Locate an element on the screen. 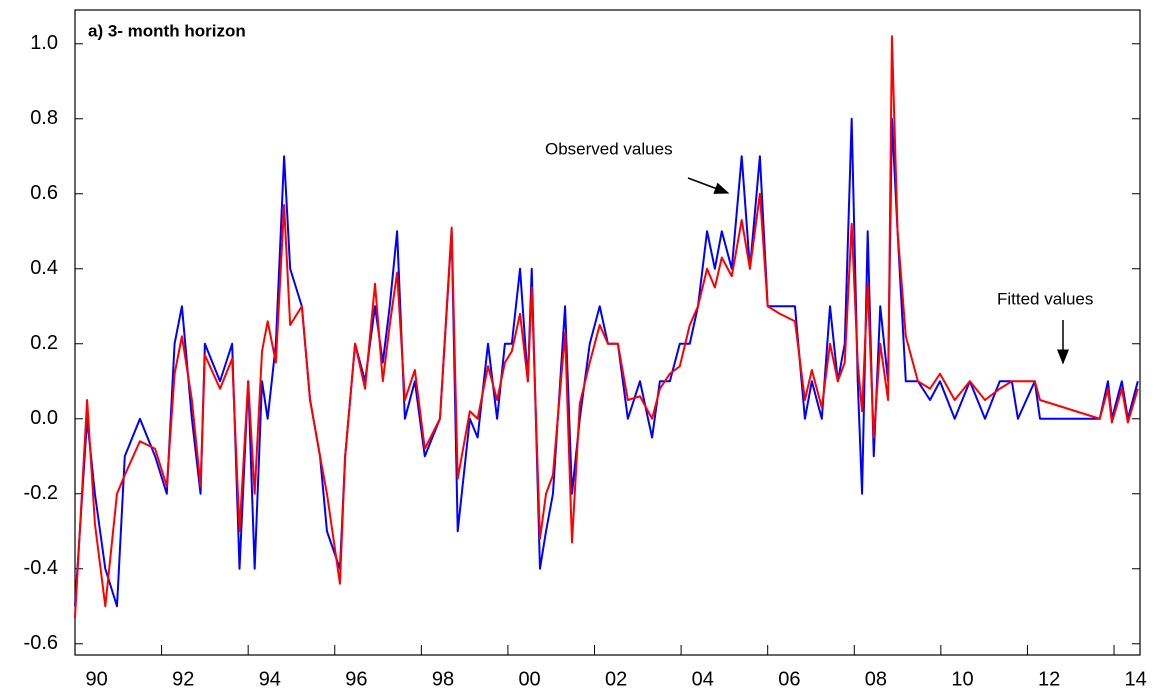 This screenshot has width=1160, height=698. x-tick-label: 94 is located at coordinates (270, 679).